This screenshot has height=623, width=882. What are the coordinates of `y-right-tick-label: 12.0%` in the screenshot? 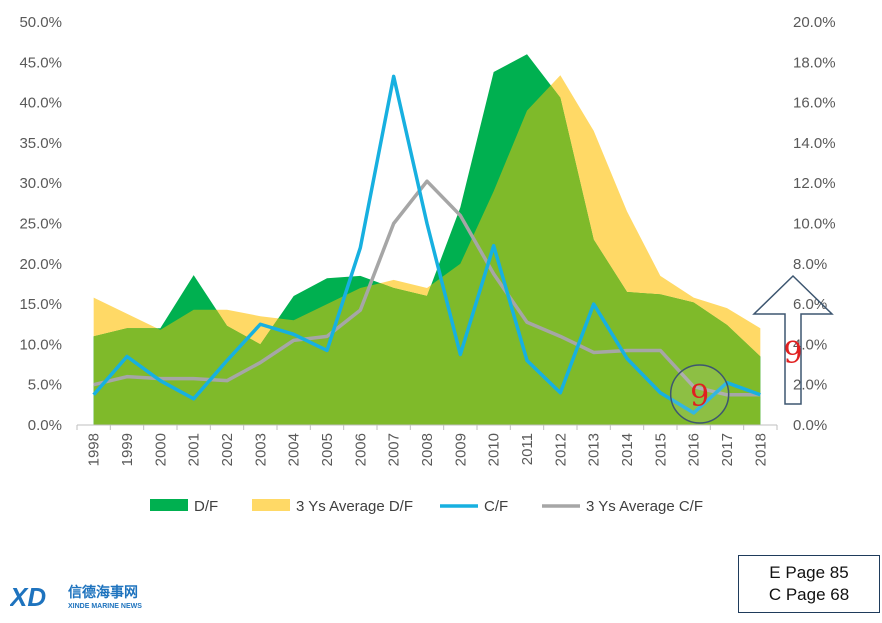 It's located at (814, 183).